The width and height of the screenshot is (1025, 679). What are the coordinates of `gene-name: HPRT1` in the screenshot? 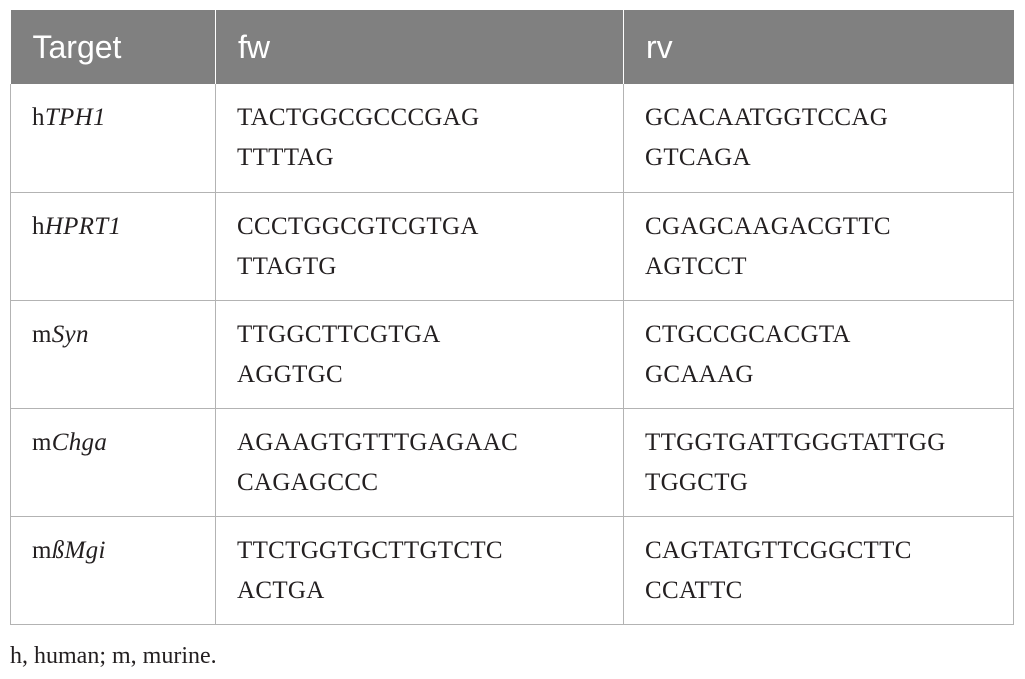 It's located at (83, 226).